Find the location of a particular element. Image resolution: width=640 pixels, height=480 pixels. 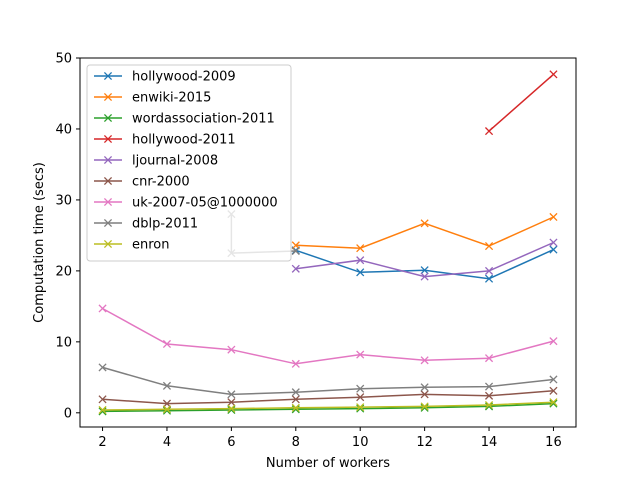

series-5-point-0-stroke-b is located at coordinates (102, 399).